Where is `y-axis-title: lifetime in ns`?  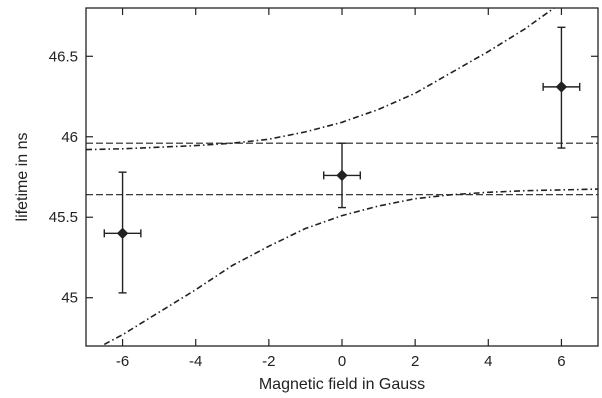
y-axis-title: lifetime in ns is located at coordinates (22, 177).